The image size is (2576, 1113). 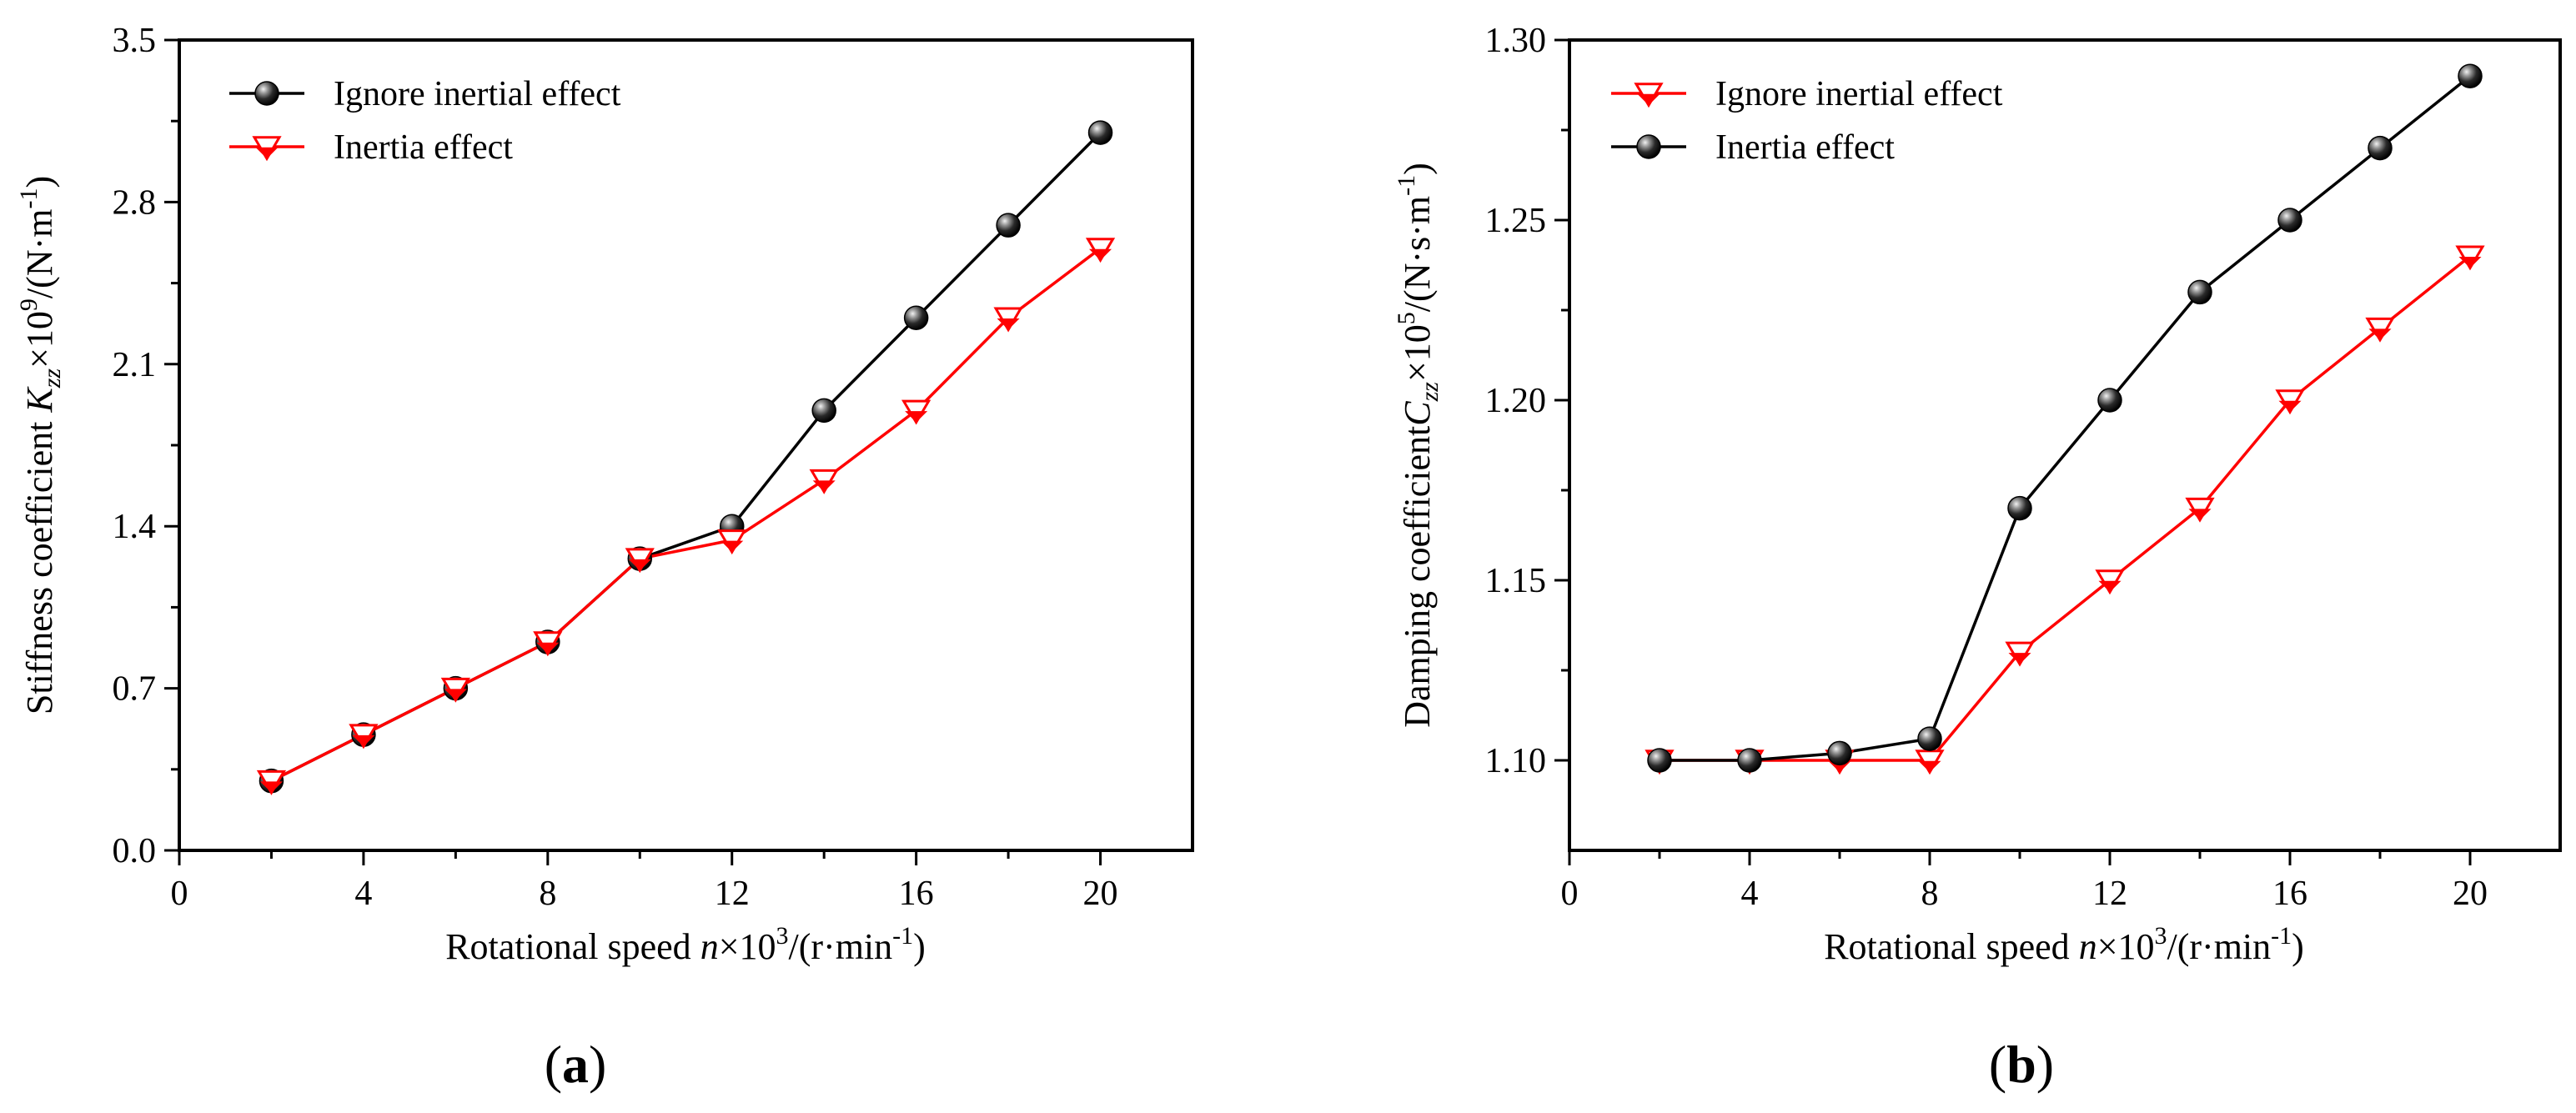 I want to click on y-tick-label: 2.1, so click(x=135, y=365).